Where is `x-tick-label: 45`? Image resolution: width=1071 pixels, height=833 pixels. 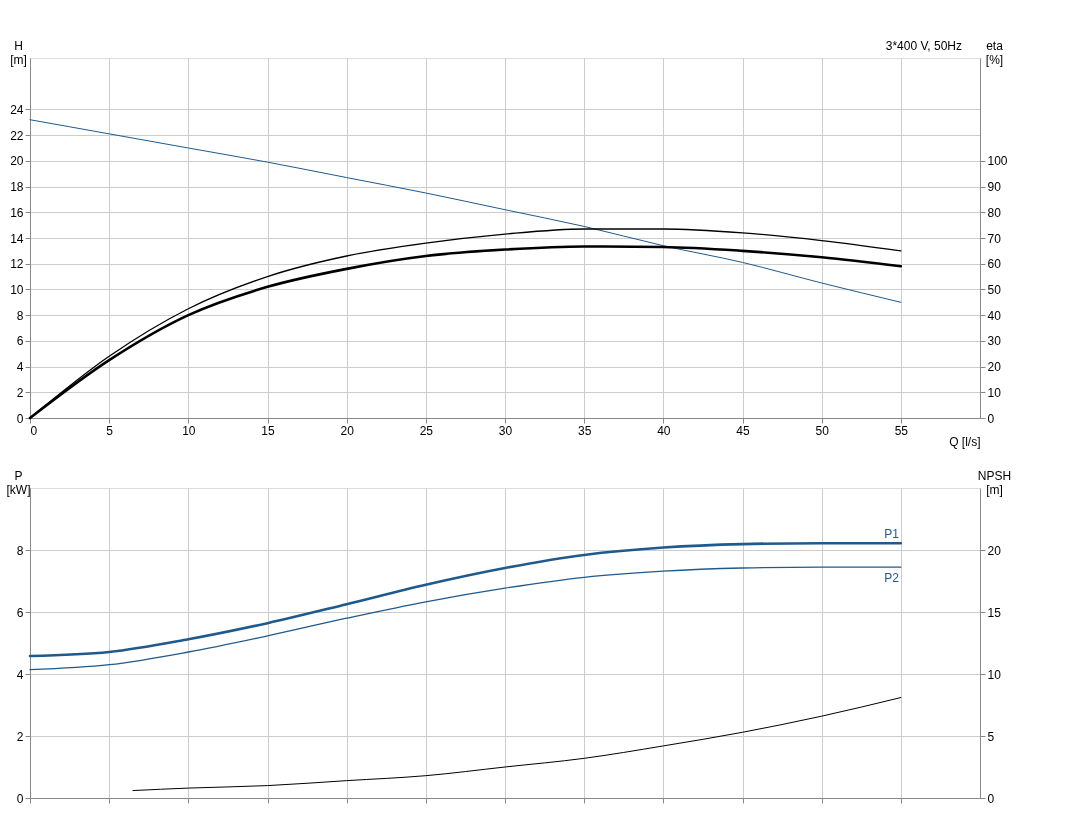
x-tick-label: 45 is located at coordinates (743, 430).